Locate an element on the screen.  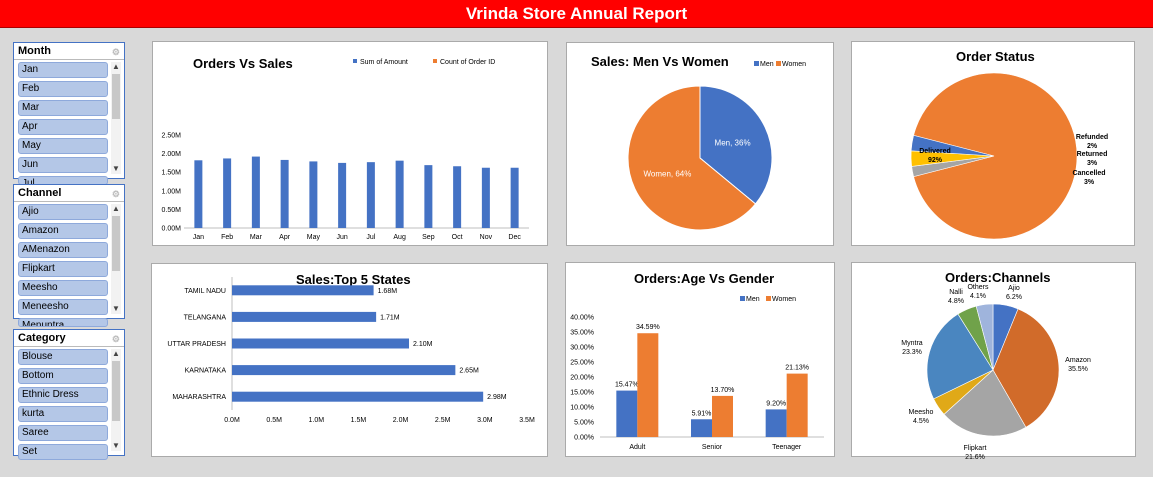
men-vs-women-chart: Men, 36% Women, 64% Men Women is located at coordinates (716, 146).